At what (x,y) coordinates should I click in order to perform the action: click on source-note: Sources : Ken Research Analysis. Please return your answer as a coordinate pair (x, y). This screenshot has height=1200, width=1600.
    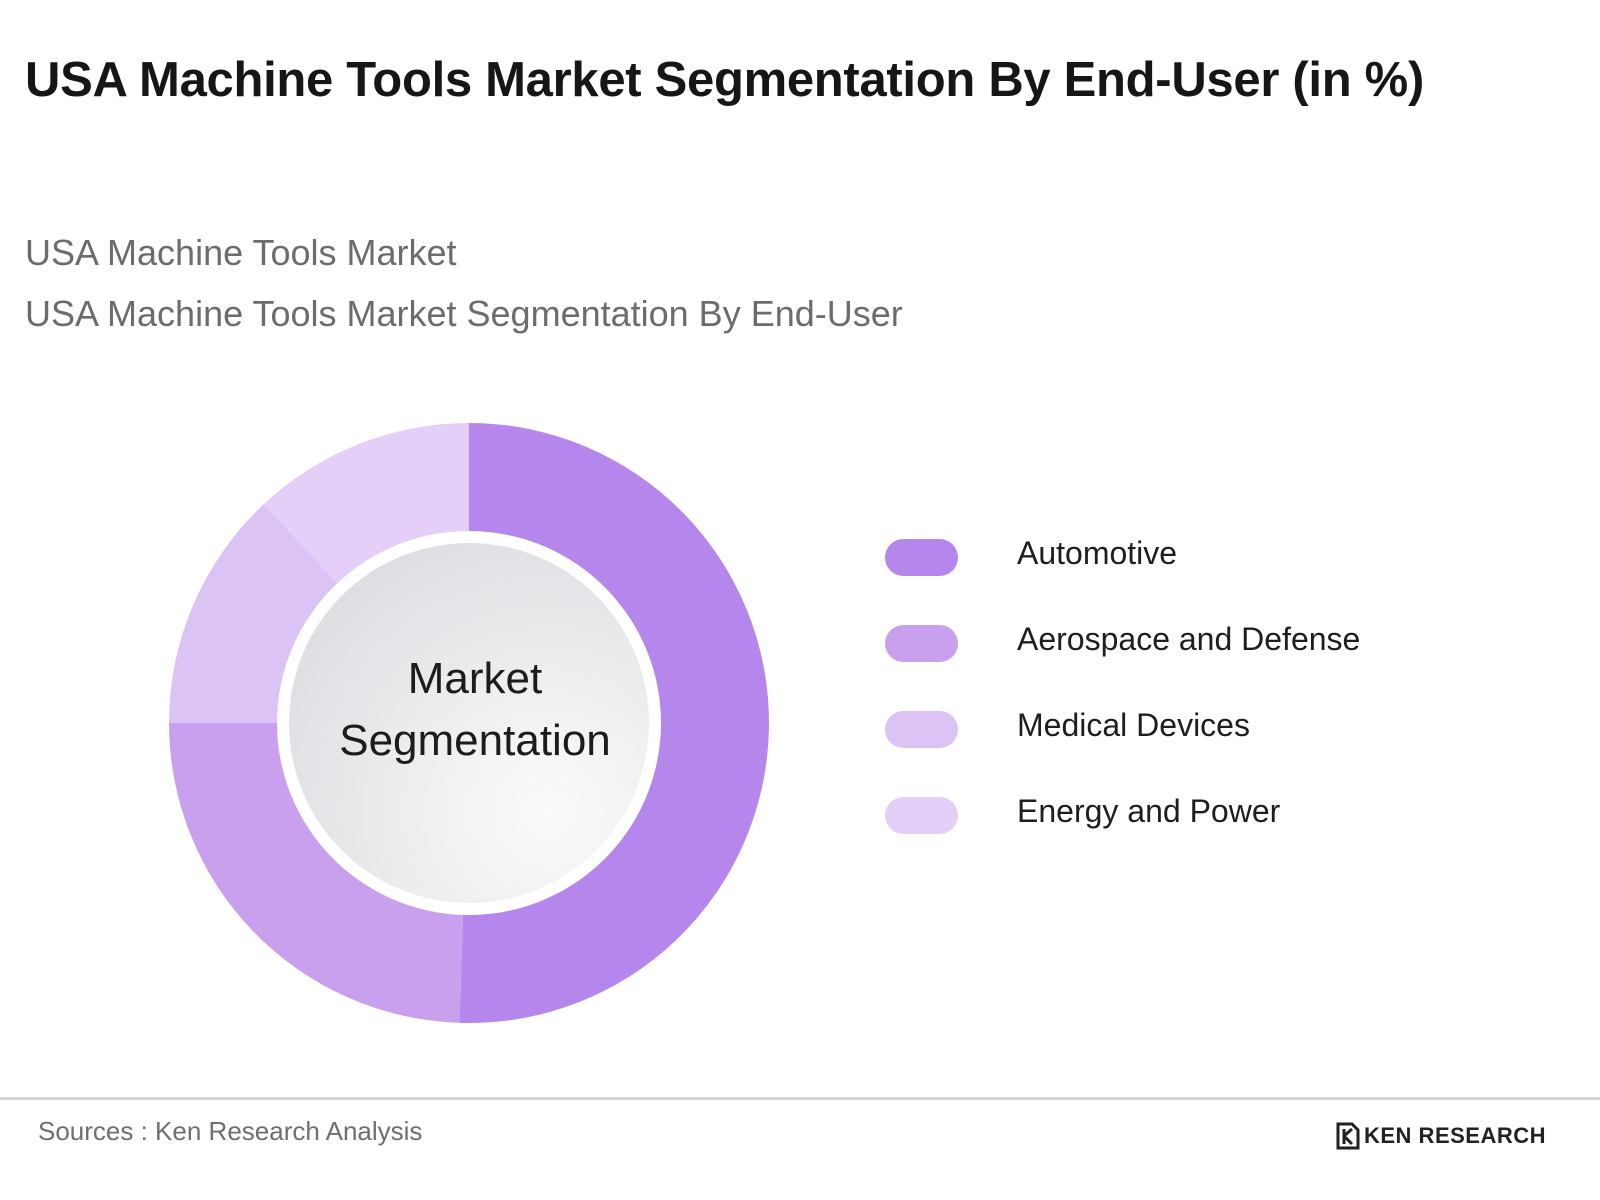
    Looking at the image, I should click on (230, 1131).